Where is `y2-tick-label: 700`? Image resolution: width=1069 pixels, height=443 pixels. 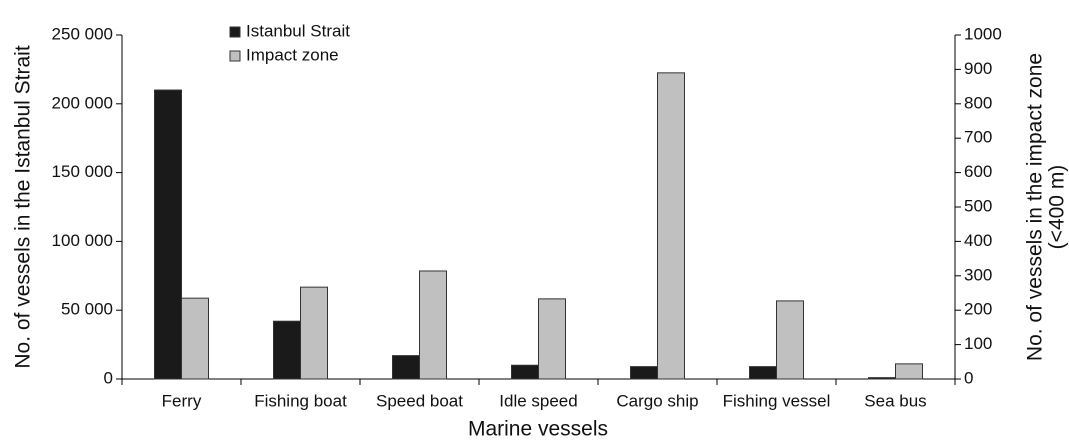
y2-tick-label: 700 is located at coordinates (978, 137).